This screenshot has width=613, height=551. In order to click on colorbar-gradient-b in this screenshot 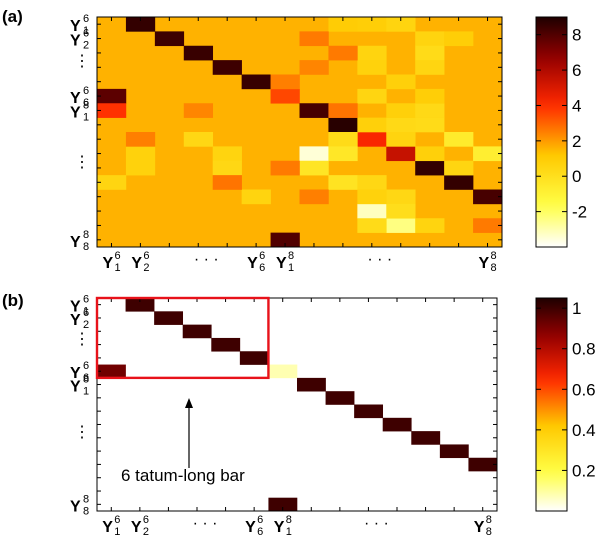, I will do `click(551, 404)`.